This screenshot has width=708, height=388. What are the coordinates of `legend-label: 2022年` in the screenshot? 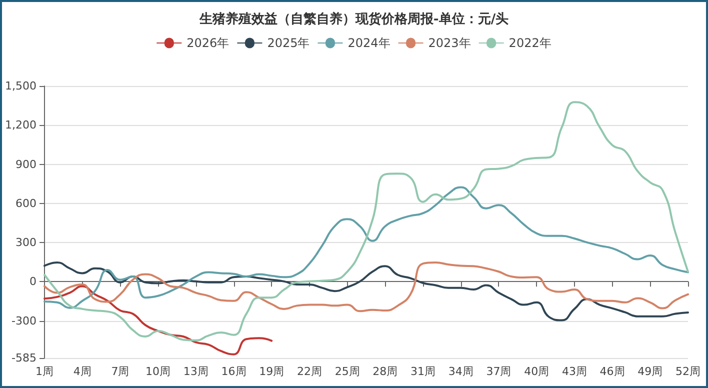 It's located at (530, 43).